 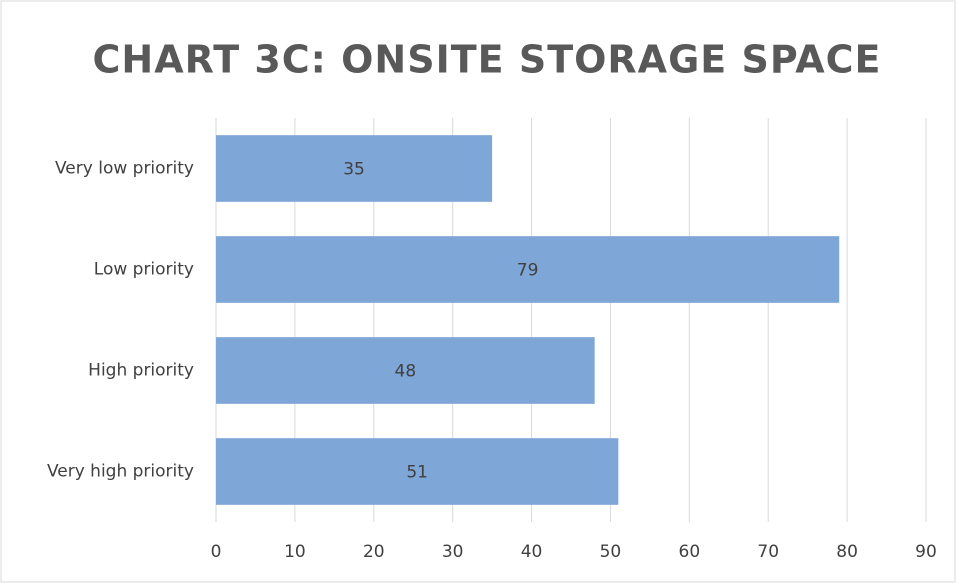 I want to click on x-tick-label: 90, so click(x=926, y=552).